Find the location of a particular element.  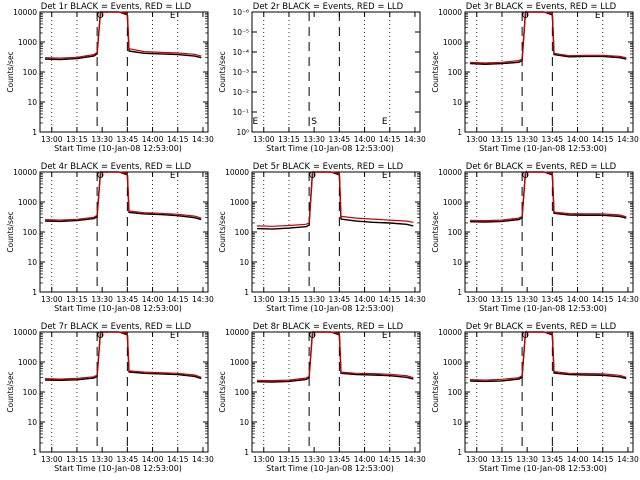

chart-title: Det 5r BLACK = Events, RED = LLD is located at coordinates (328, 167).